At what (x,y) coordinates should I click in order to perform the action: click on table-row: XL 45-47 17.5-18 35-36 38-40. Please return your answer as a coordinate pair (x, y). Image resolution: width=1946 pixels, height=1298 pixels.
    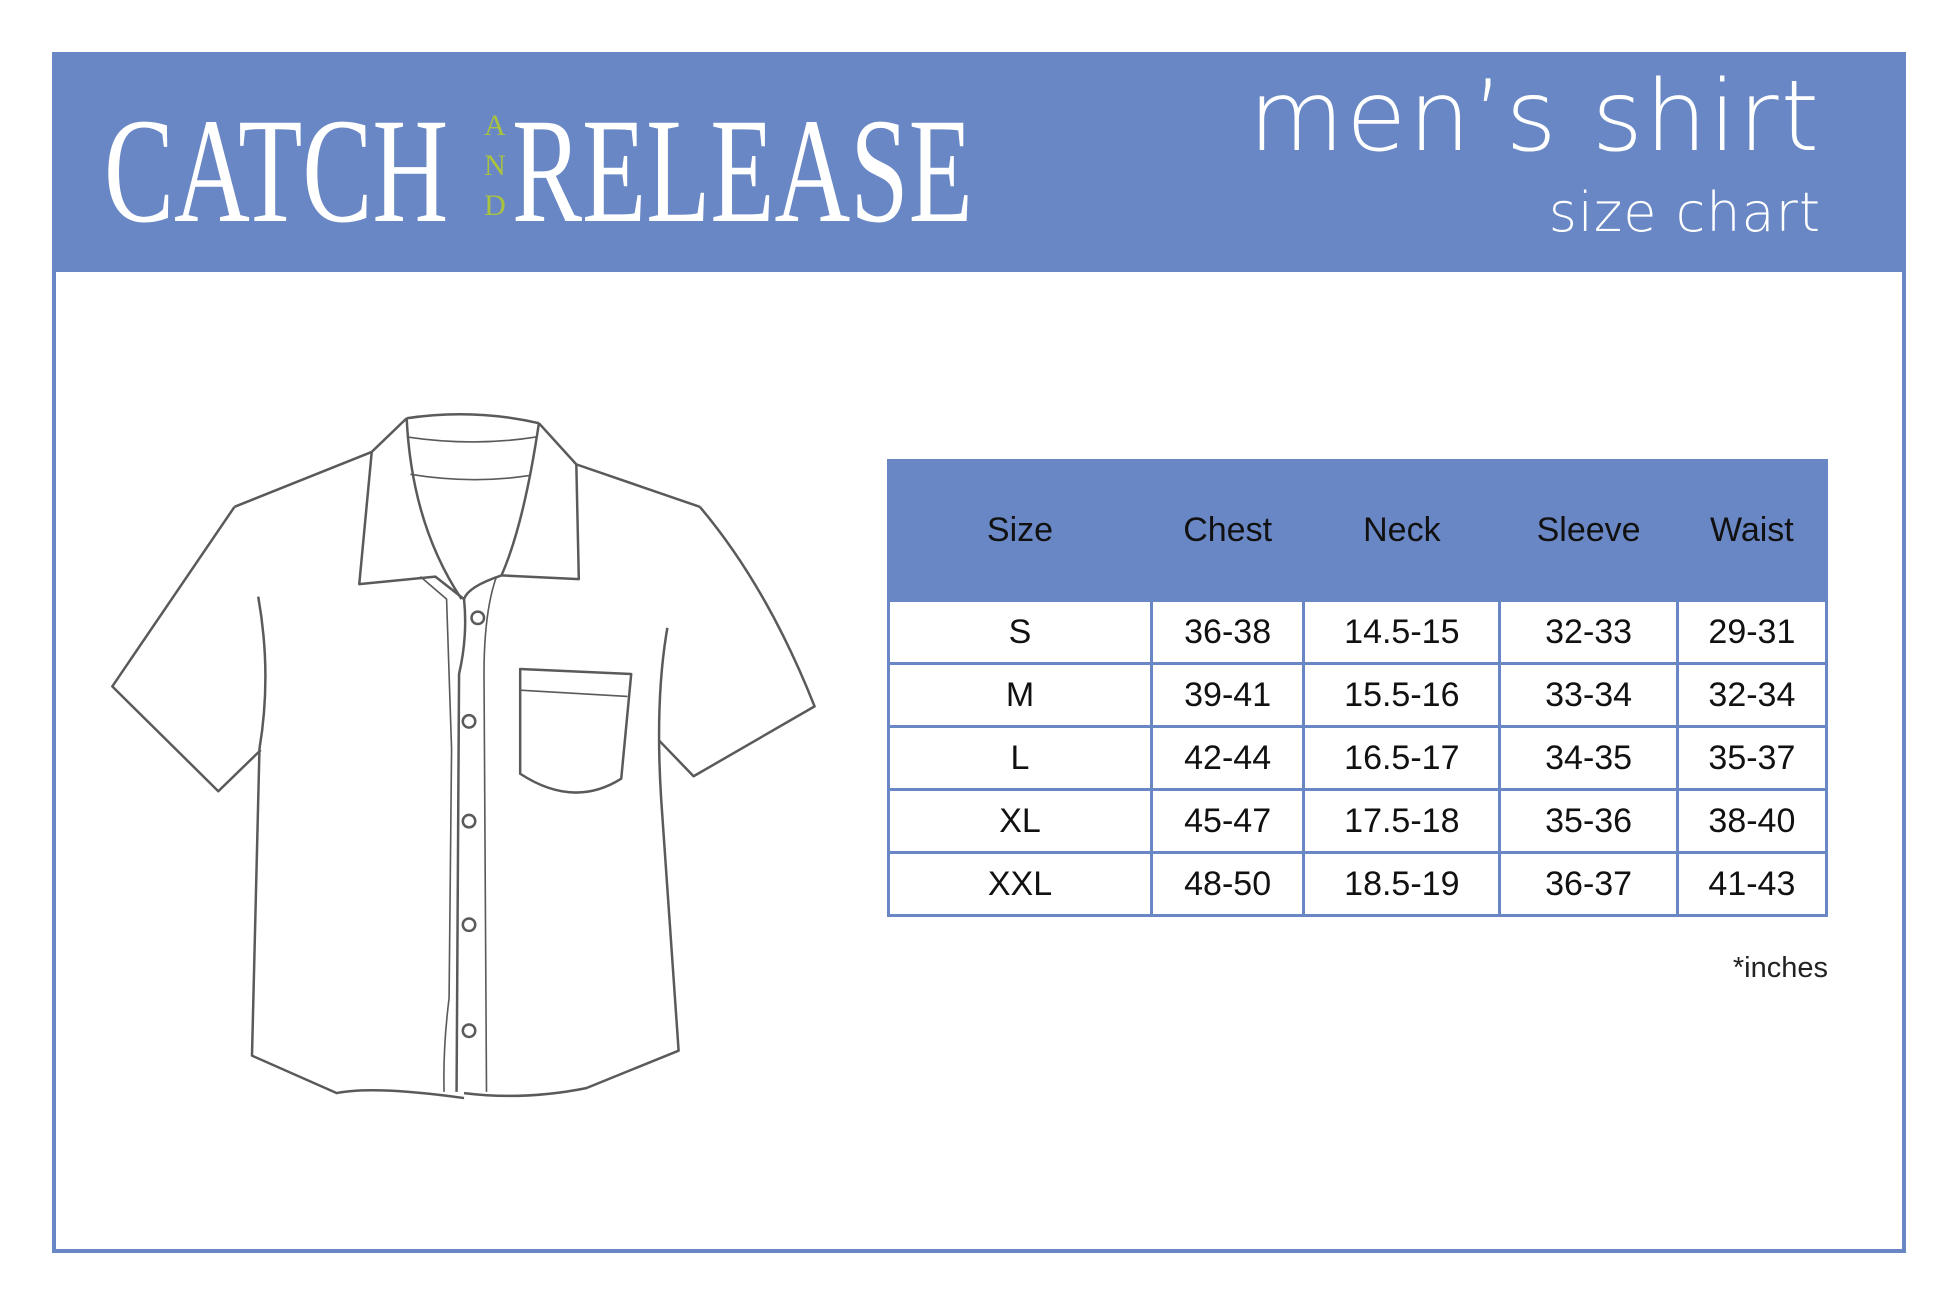
    Looking at the image, I should click on (1358, 821).